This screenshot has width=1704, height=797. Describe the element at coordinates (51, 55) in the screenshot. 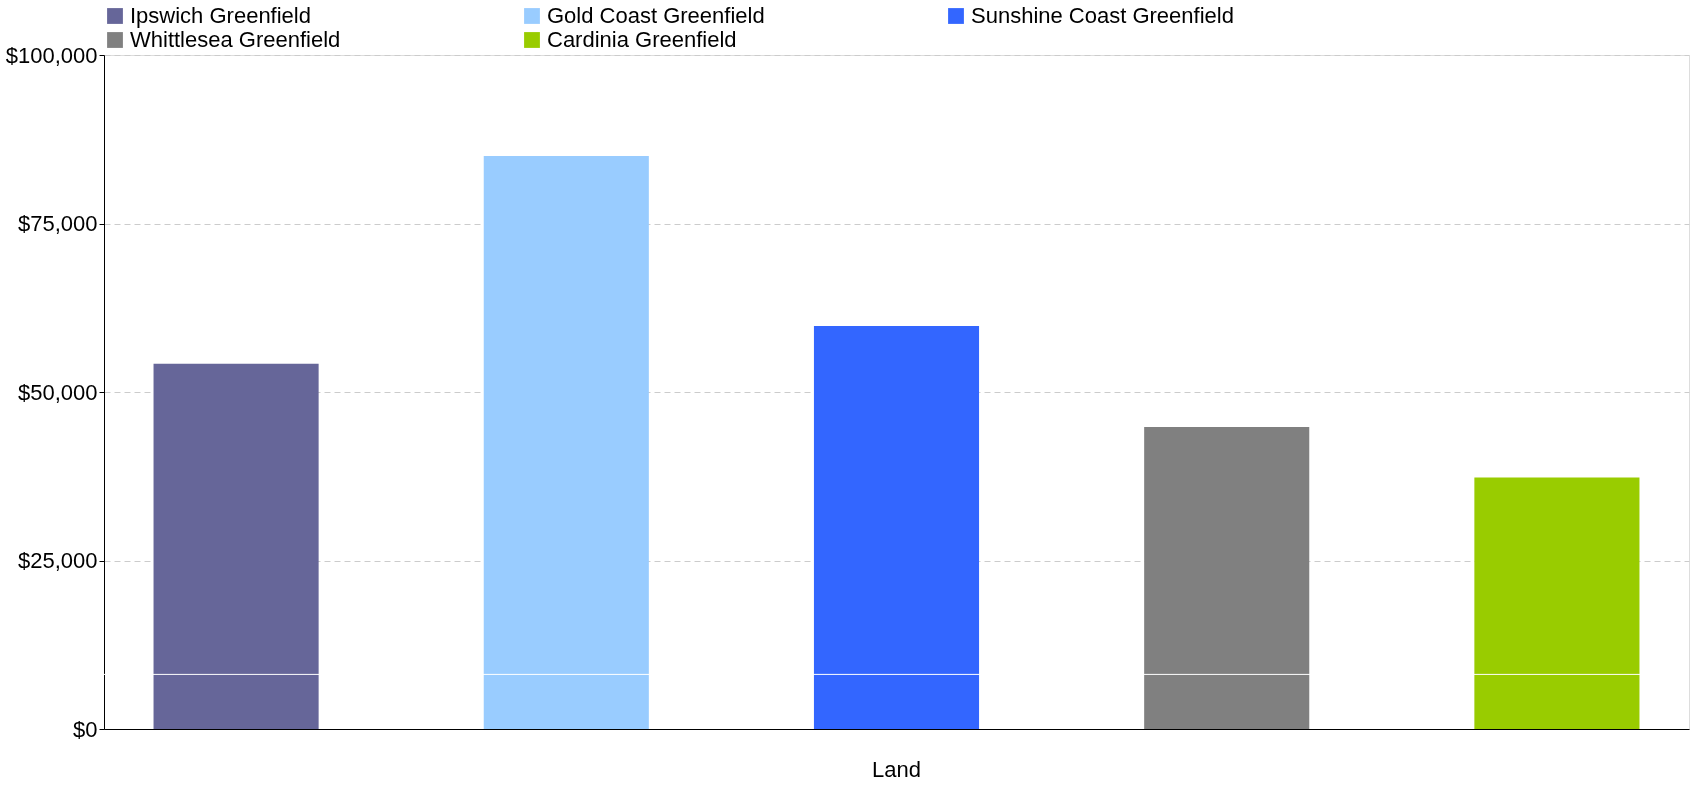

I see `y-tick-label: $100,000` at that location.